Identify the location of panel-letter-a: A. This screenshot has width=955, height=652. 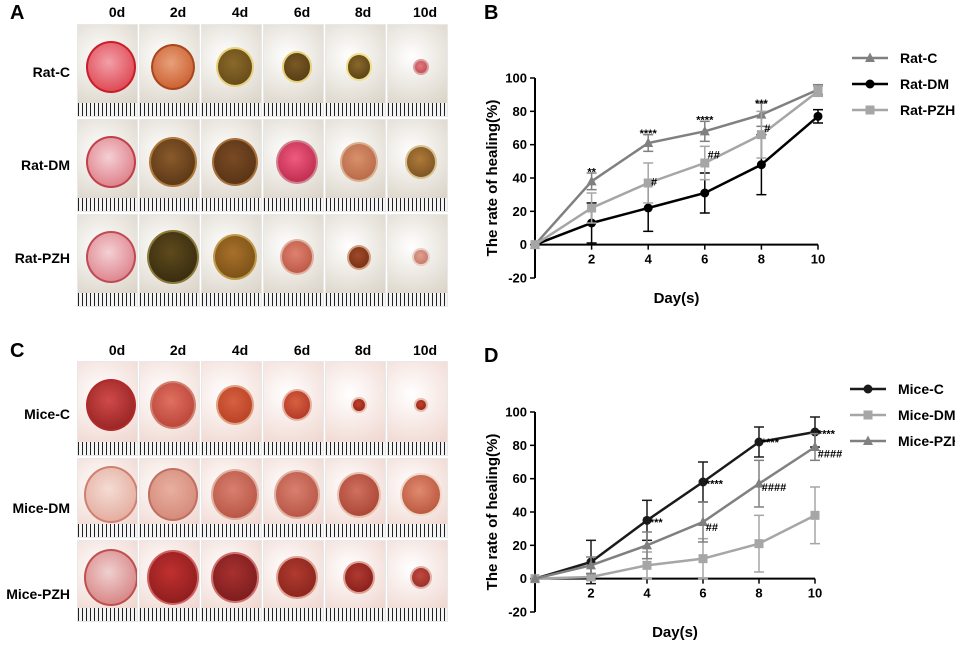
(17, 13).